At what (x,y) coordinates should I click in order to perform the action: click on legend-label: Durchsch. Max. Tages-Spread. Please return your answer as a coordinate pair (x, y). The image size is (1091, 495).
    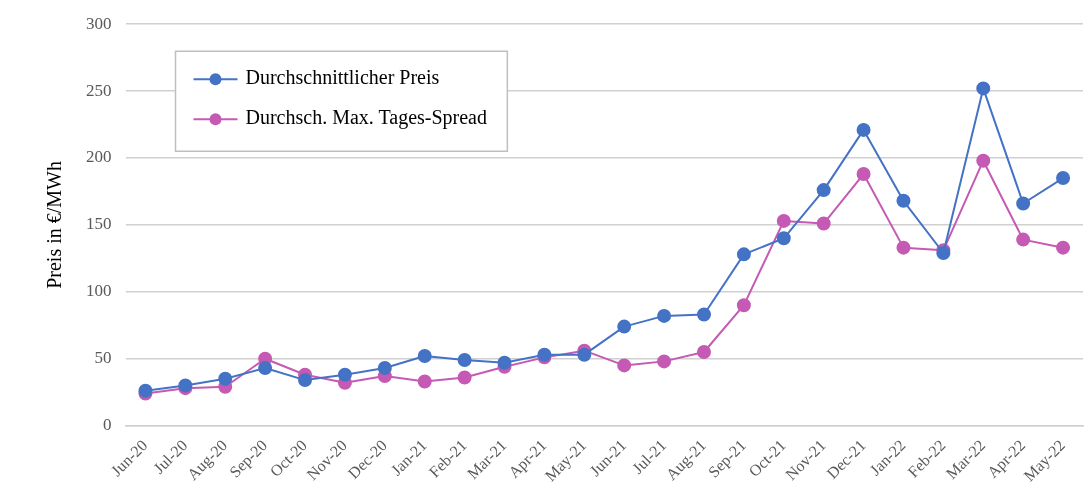
    Looking at the image, I should click on (366, 118).